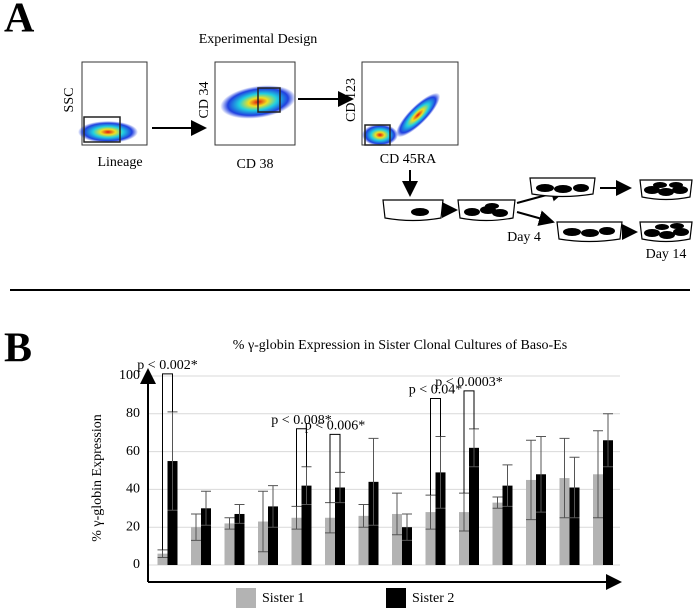 This screenshot has width=697, height=608. What do you see at coordinates (204, 100) in the screenshot?
I see `axis-label: CD 34` at bounding box center [204, 100].